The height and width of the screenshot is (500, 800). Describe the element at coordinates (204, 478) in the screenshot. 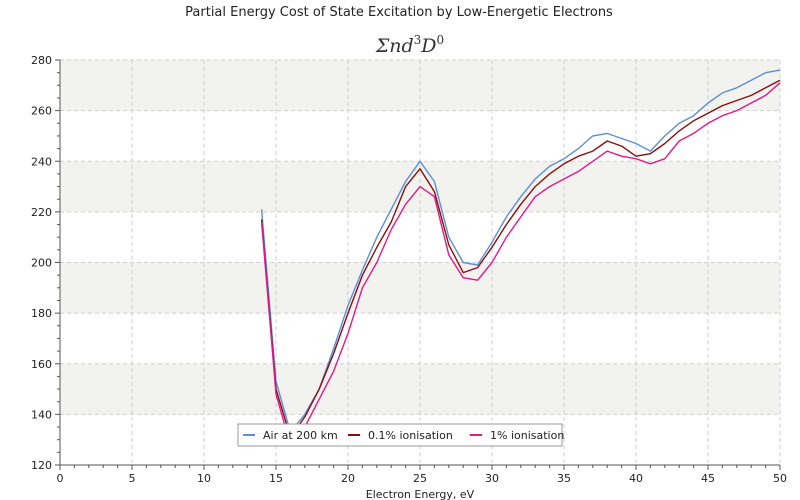

I see `x-tick-label: 10` at that location.